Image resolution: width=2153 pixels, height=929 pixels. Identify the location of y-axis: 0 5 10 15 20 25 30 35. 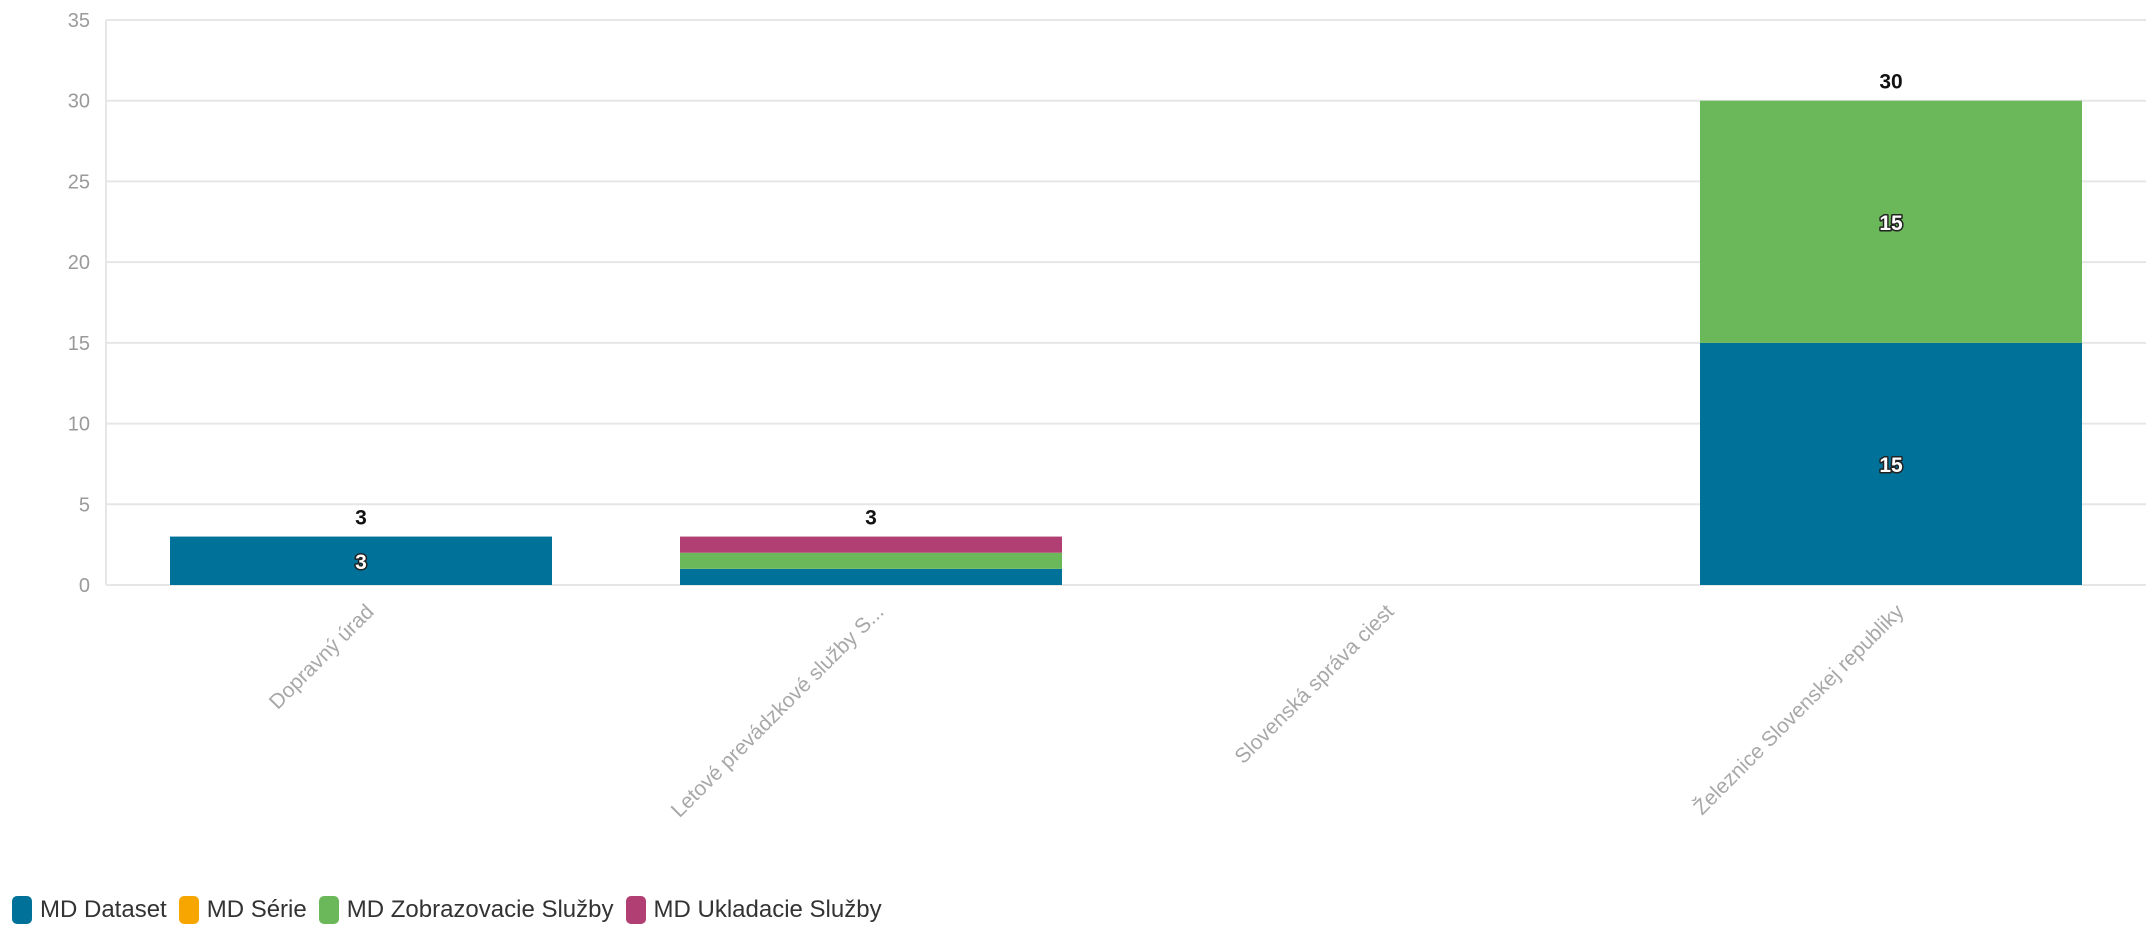
(87, 303).